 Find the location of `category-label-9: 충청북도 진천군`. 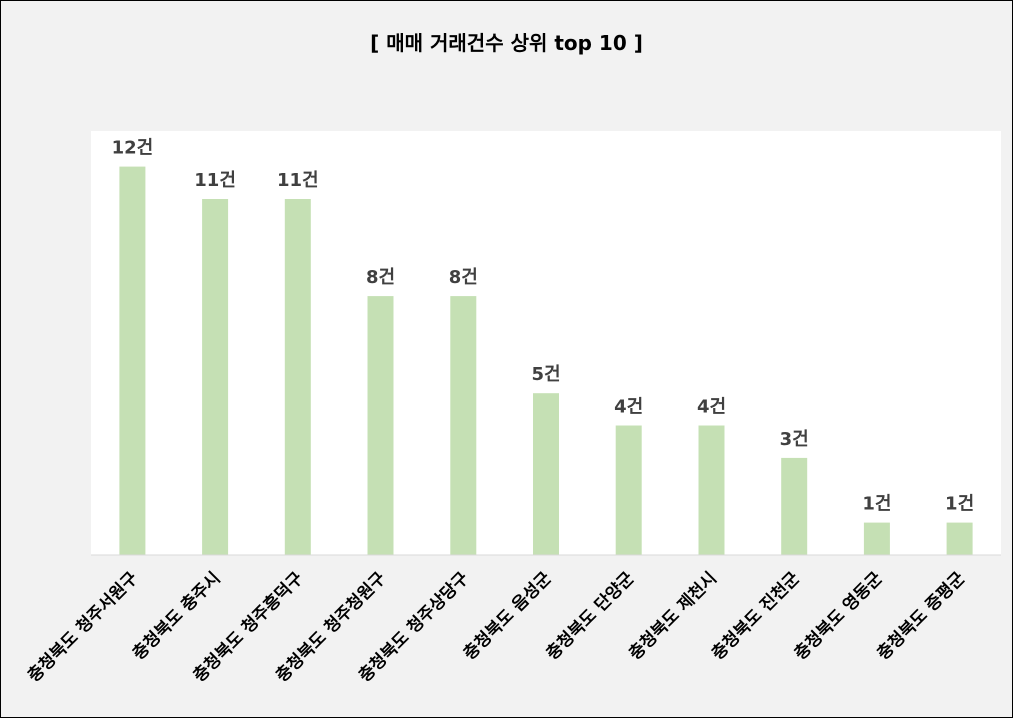

category-label-9: 충청북도 진천군 is located at coordinates (755, 615).